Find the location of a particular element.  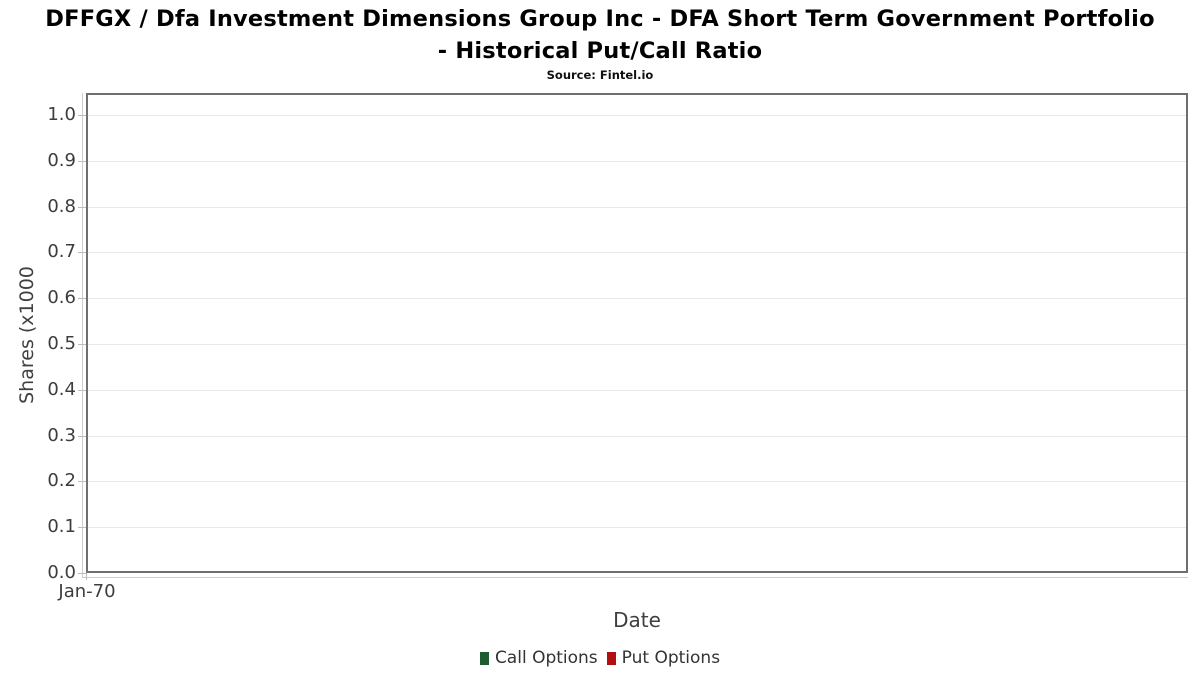

gridline-y-0.4 is located at coordinates (637, 390).